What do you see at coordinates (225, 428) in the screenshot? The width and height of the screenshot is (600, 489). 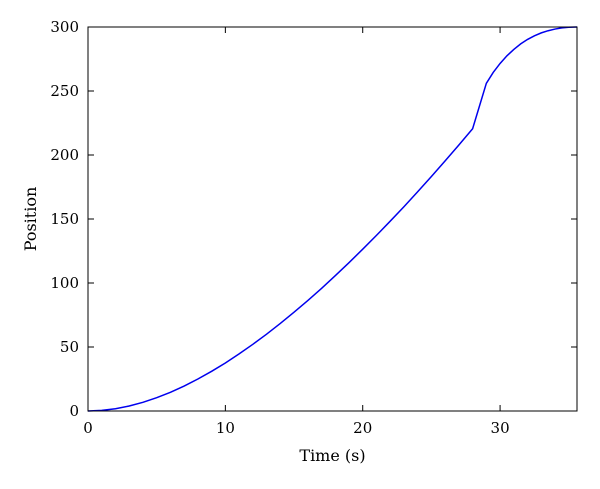 I see `x-tick-label-10: 10` at bounding box center [225, 428].